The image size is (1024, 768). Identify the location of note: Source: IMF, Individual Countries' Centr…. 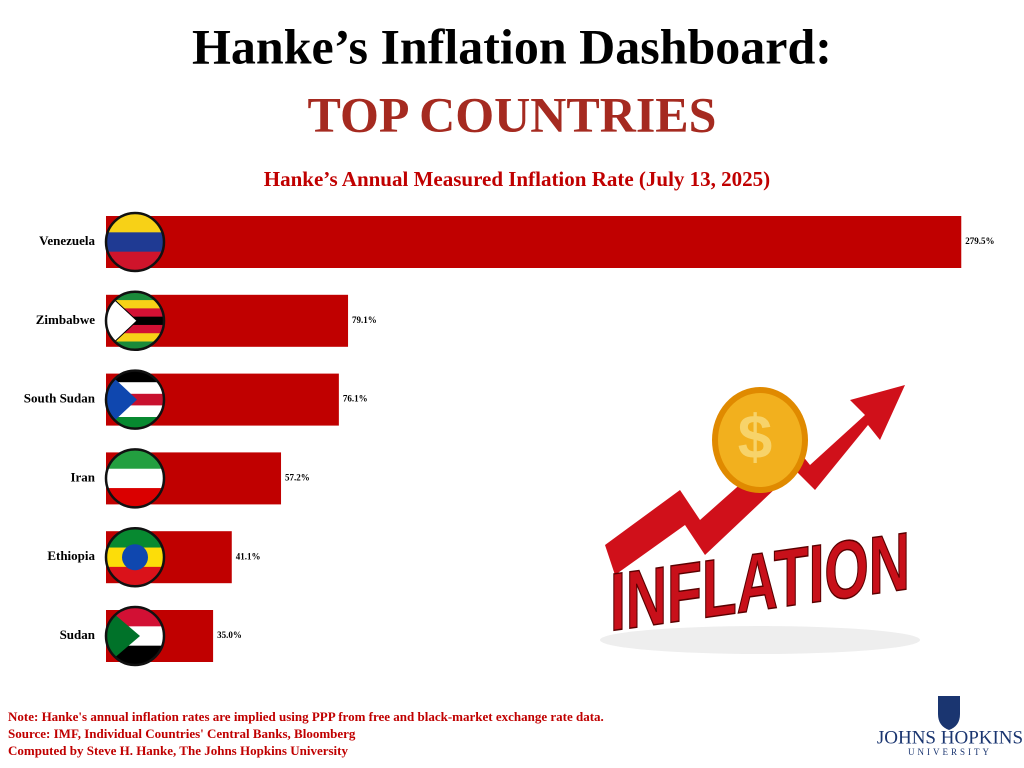
(182, 733).